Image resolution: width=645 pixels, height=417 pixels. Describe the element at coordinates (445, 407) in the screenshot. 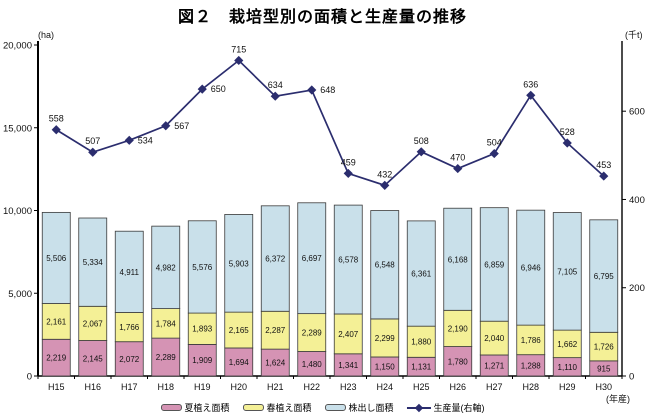

I see `legend-item: 生産量(右軸)` at that location.